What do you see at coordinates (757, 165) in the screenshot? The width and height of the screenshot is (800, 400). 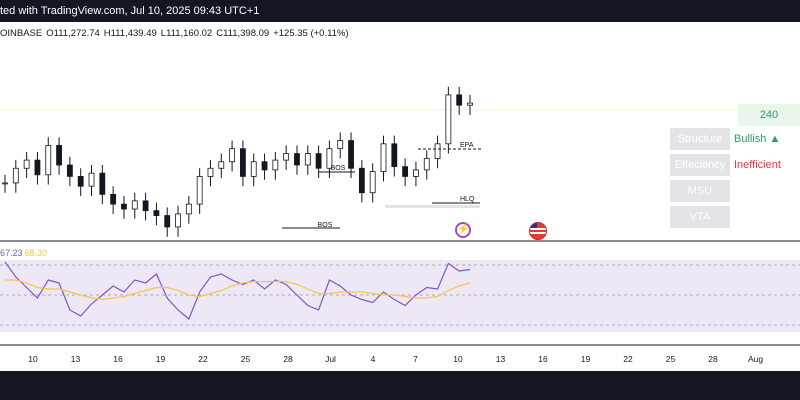 I see `efficiency-value: Inefficient` at bounding box center [757, 165].